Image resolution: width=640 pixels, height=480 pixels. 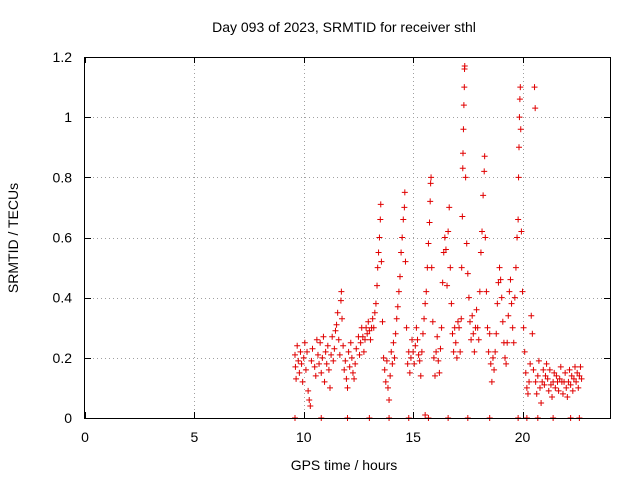 I want to click on y-tick-label: 0.2, so click(x=63, y=358).